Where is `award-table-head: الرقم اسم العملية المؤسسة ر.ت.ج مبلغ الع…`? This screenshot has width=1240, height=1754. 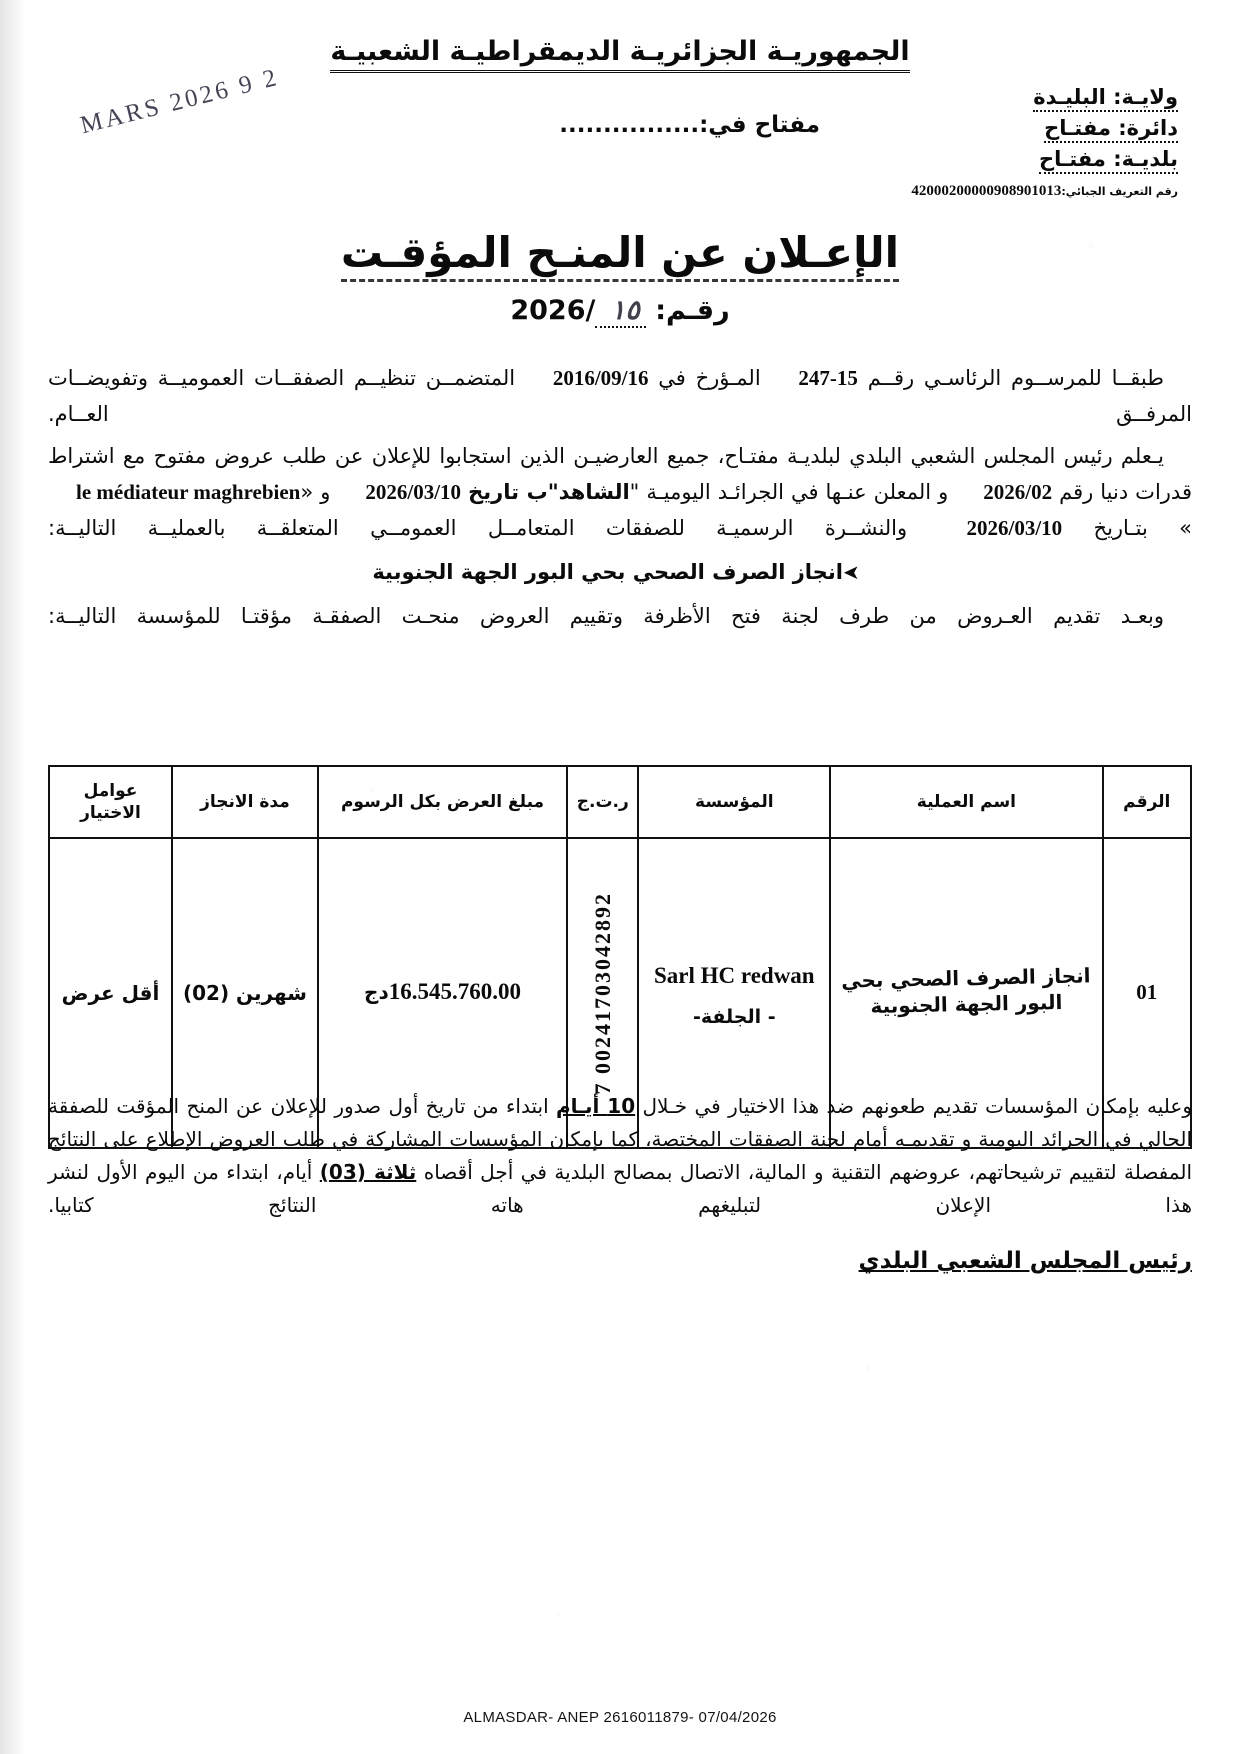
award-table-head: الرقم اسم العملية المؤسسة ر.ت.ج مبلغ الع… is located at coordinates (620, 802).